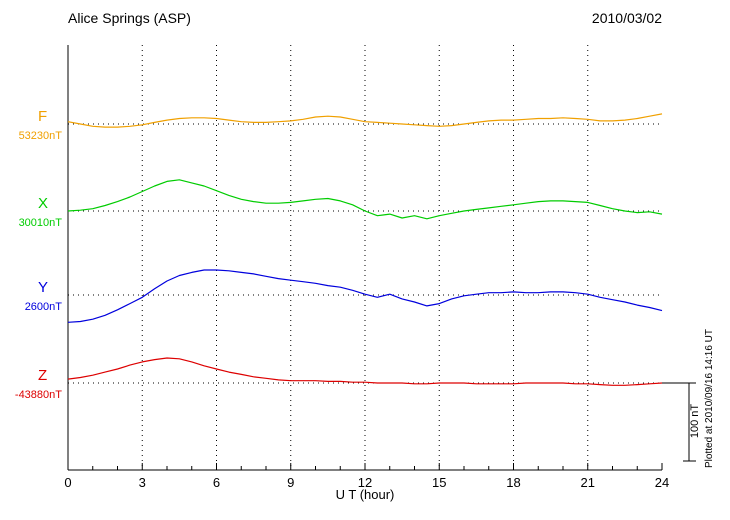 The height and width of the screenshot is (520, 730). I want to click on trace-Y, so click(365, 296).